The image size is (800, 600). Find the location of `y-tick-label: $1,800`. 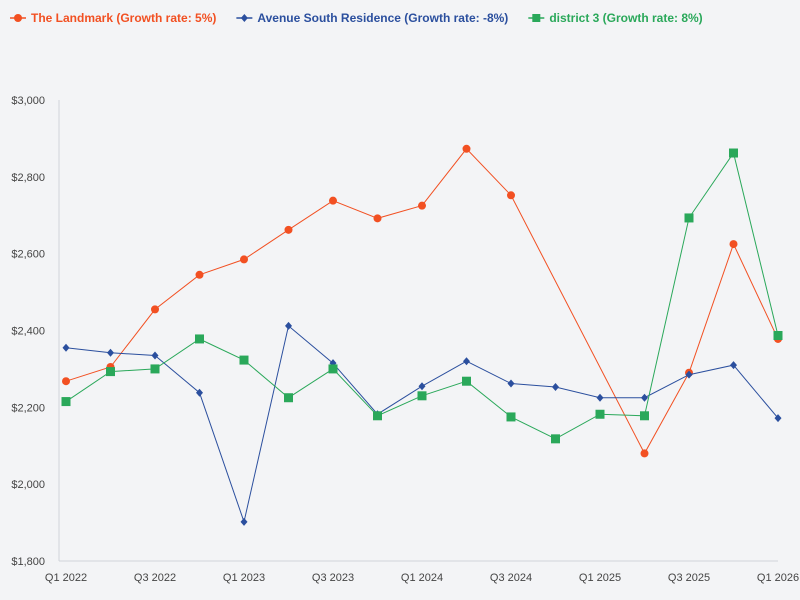

y-tick-label: $1,800 is located at coordinates (28, 562).